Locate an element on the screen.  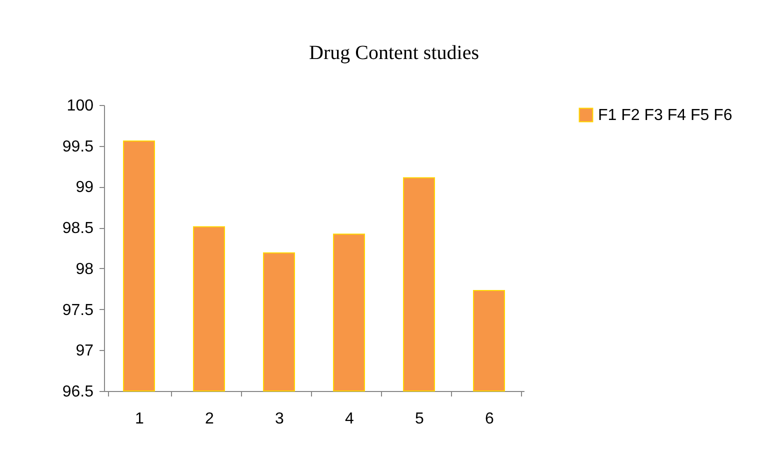
x-tick-label: 1 is located at coordinates (139, 419).